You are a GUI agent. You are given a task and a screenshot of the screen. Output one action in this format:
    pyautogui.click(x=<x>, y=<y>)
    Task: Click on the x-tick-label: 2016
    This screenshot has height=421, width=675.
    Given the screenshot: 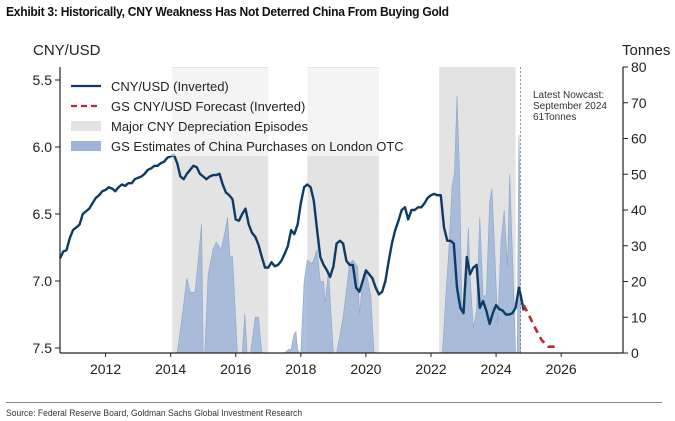 What is the action you would take?
    pyautogui.click(x=235, y=369)
    